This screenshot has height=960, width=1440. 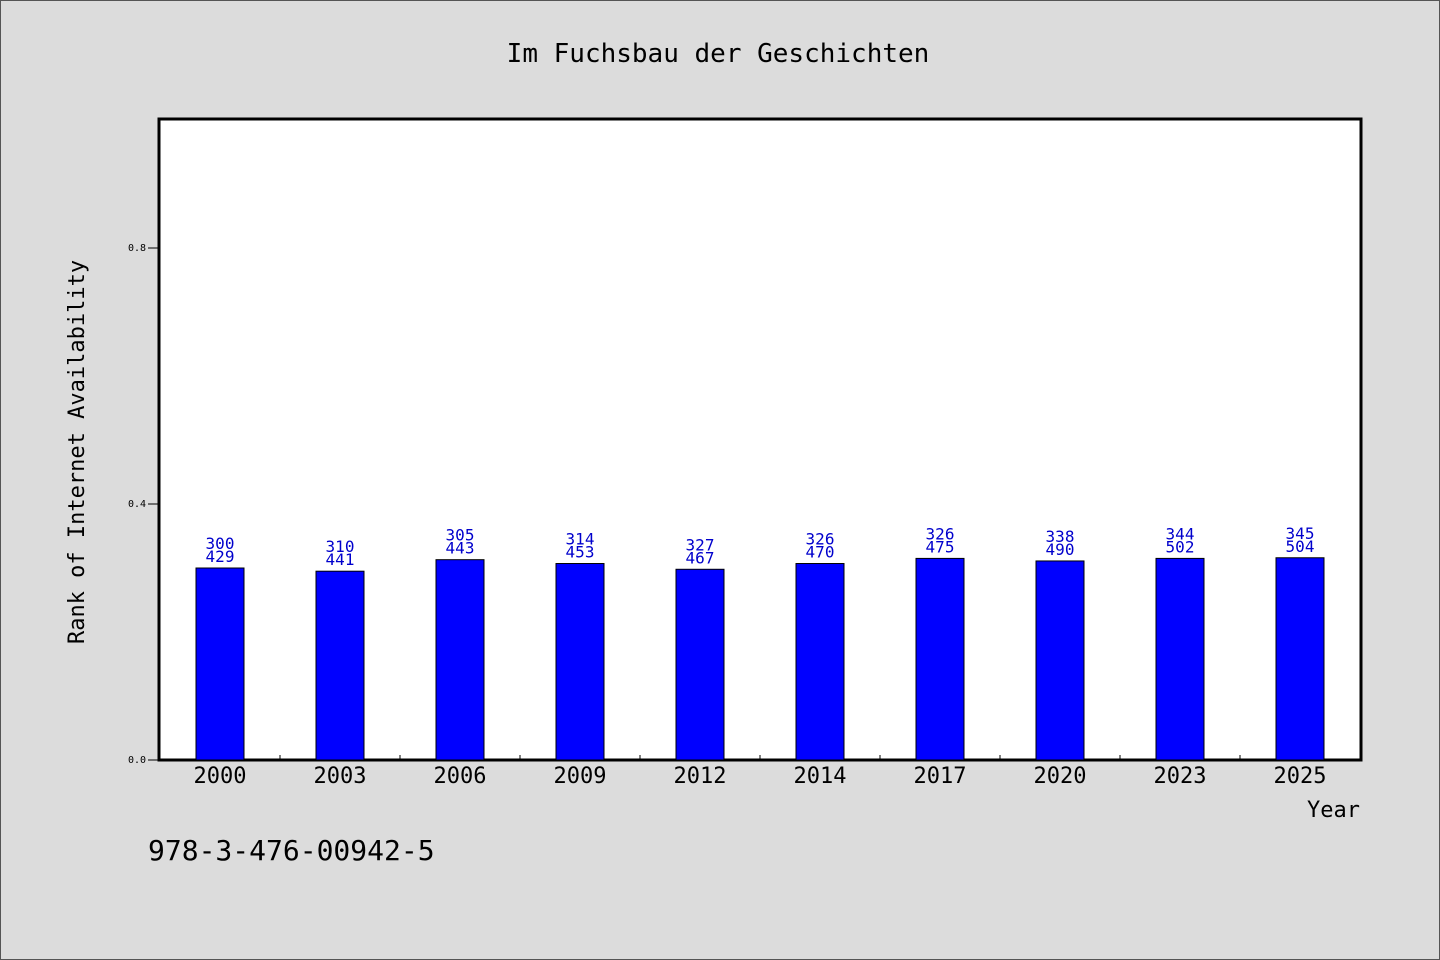 I want to click on bar-label-top-2006: 305, so click(x=460, y=535).